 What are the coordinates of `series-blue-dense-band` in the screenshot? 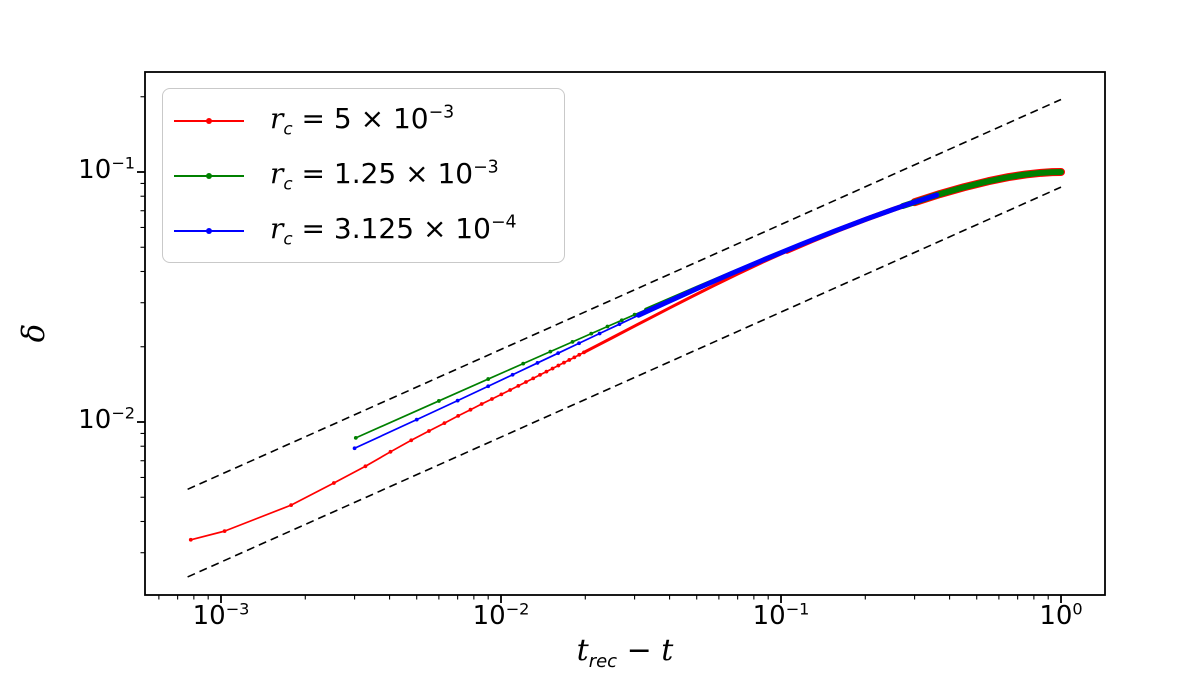 It's located at (788, 255).